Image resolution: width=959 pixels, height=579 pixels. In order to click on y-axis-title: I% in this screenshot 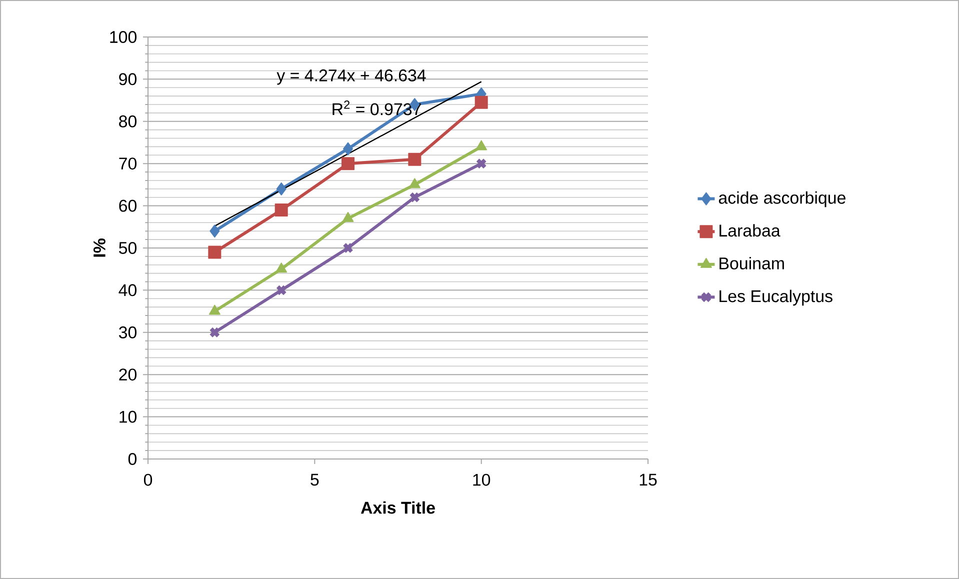, I will do `click(100, 247)`.